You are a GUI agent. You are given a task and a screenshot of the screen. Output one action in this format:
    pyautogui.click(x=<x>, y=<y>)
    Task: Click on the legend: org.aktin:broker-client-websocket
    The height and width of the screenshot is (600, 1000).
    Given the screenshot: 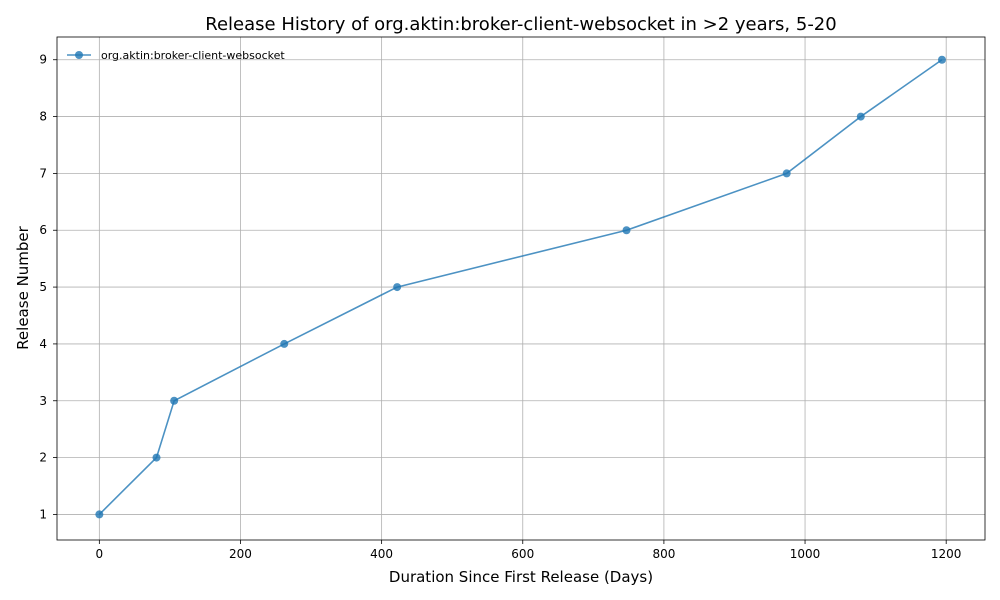 What is the action you would take?
    pyautogui.click(x=176, y=55)
    